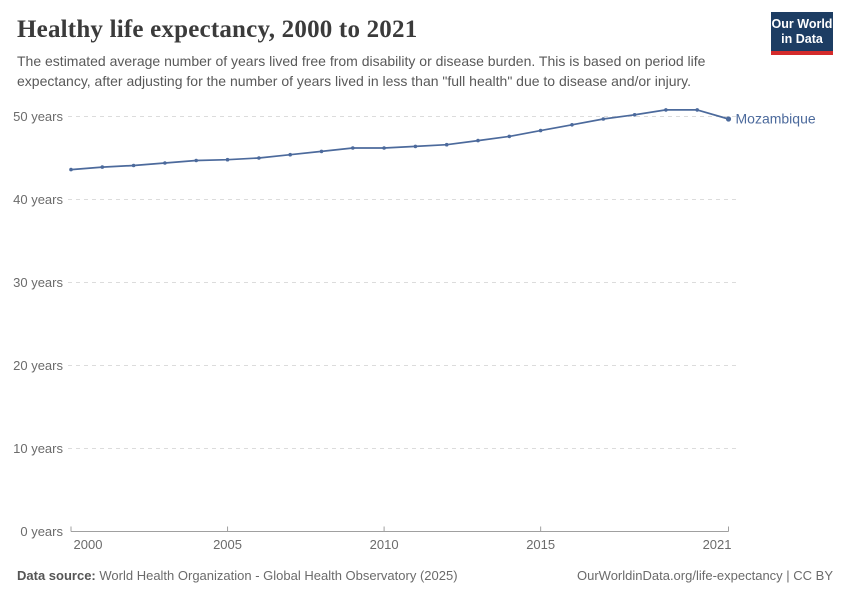  What do you see at coordinates (227, 544) in the screenshot?
I see `x-axis-tick-label: 2005` at bounding box center [227, 544].